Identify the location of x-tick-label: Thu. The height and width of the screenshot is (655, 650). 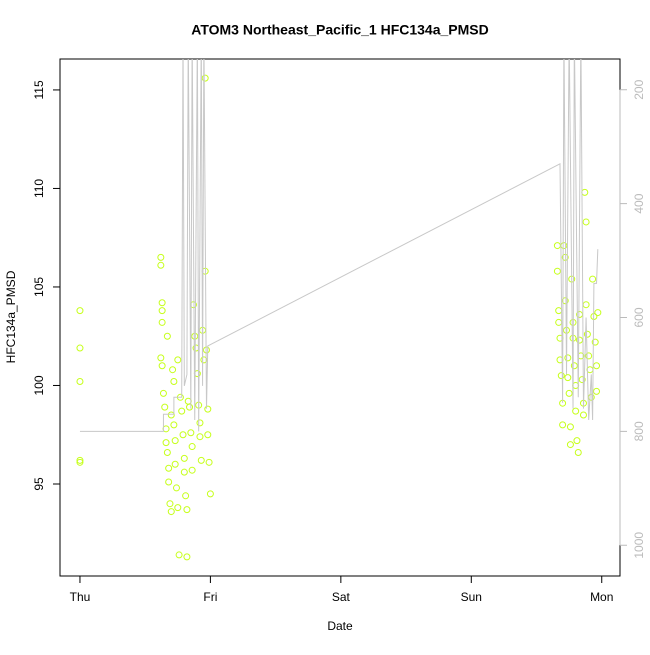
(80, 597).